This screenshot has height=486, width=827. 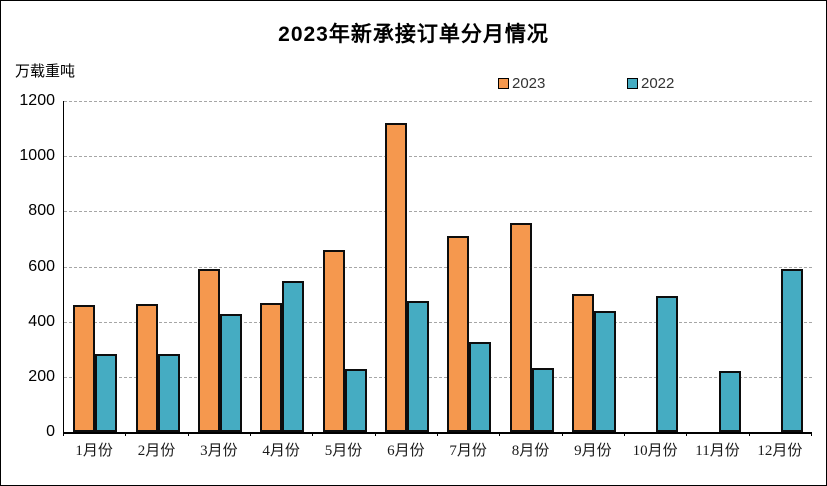 What do you see at coordinates (593, 451) in the screenshot?
I see `xtick-label-9: 9月份` at bounding box center [593, 451].